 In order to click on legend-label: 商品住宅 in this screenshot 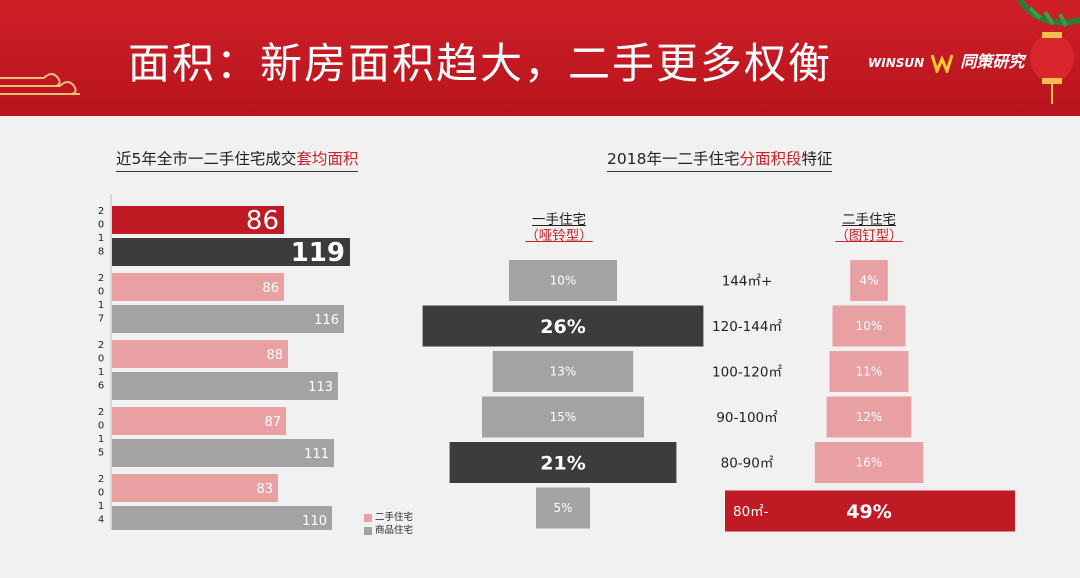, I will do `click(394, 530)`.